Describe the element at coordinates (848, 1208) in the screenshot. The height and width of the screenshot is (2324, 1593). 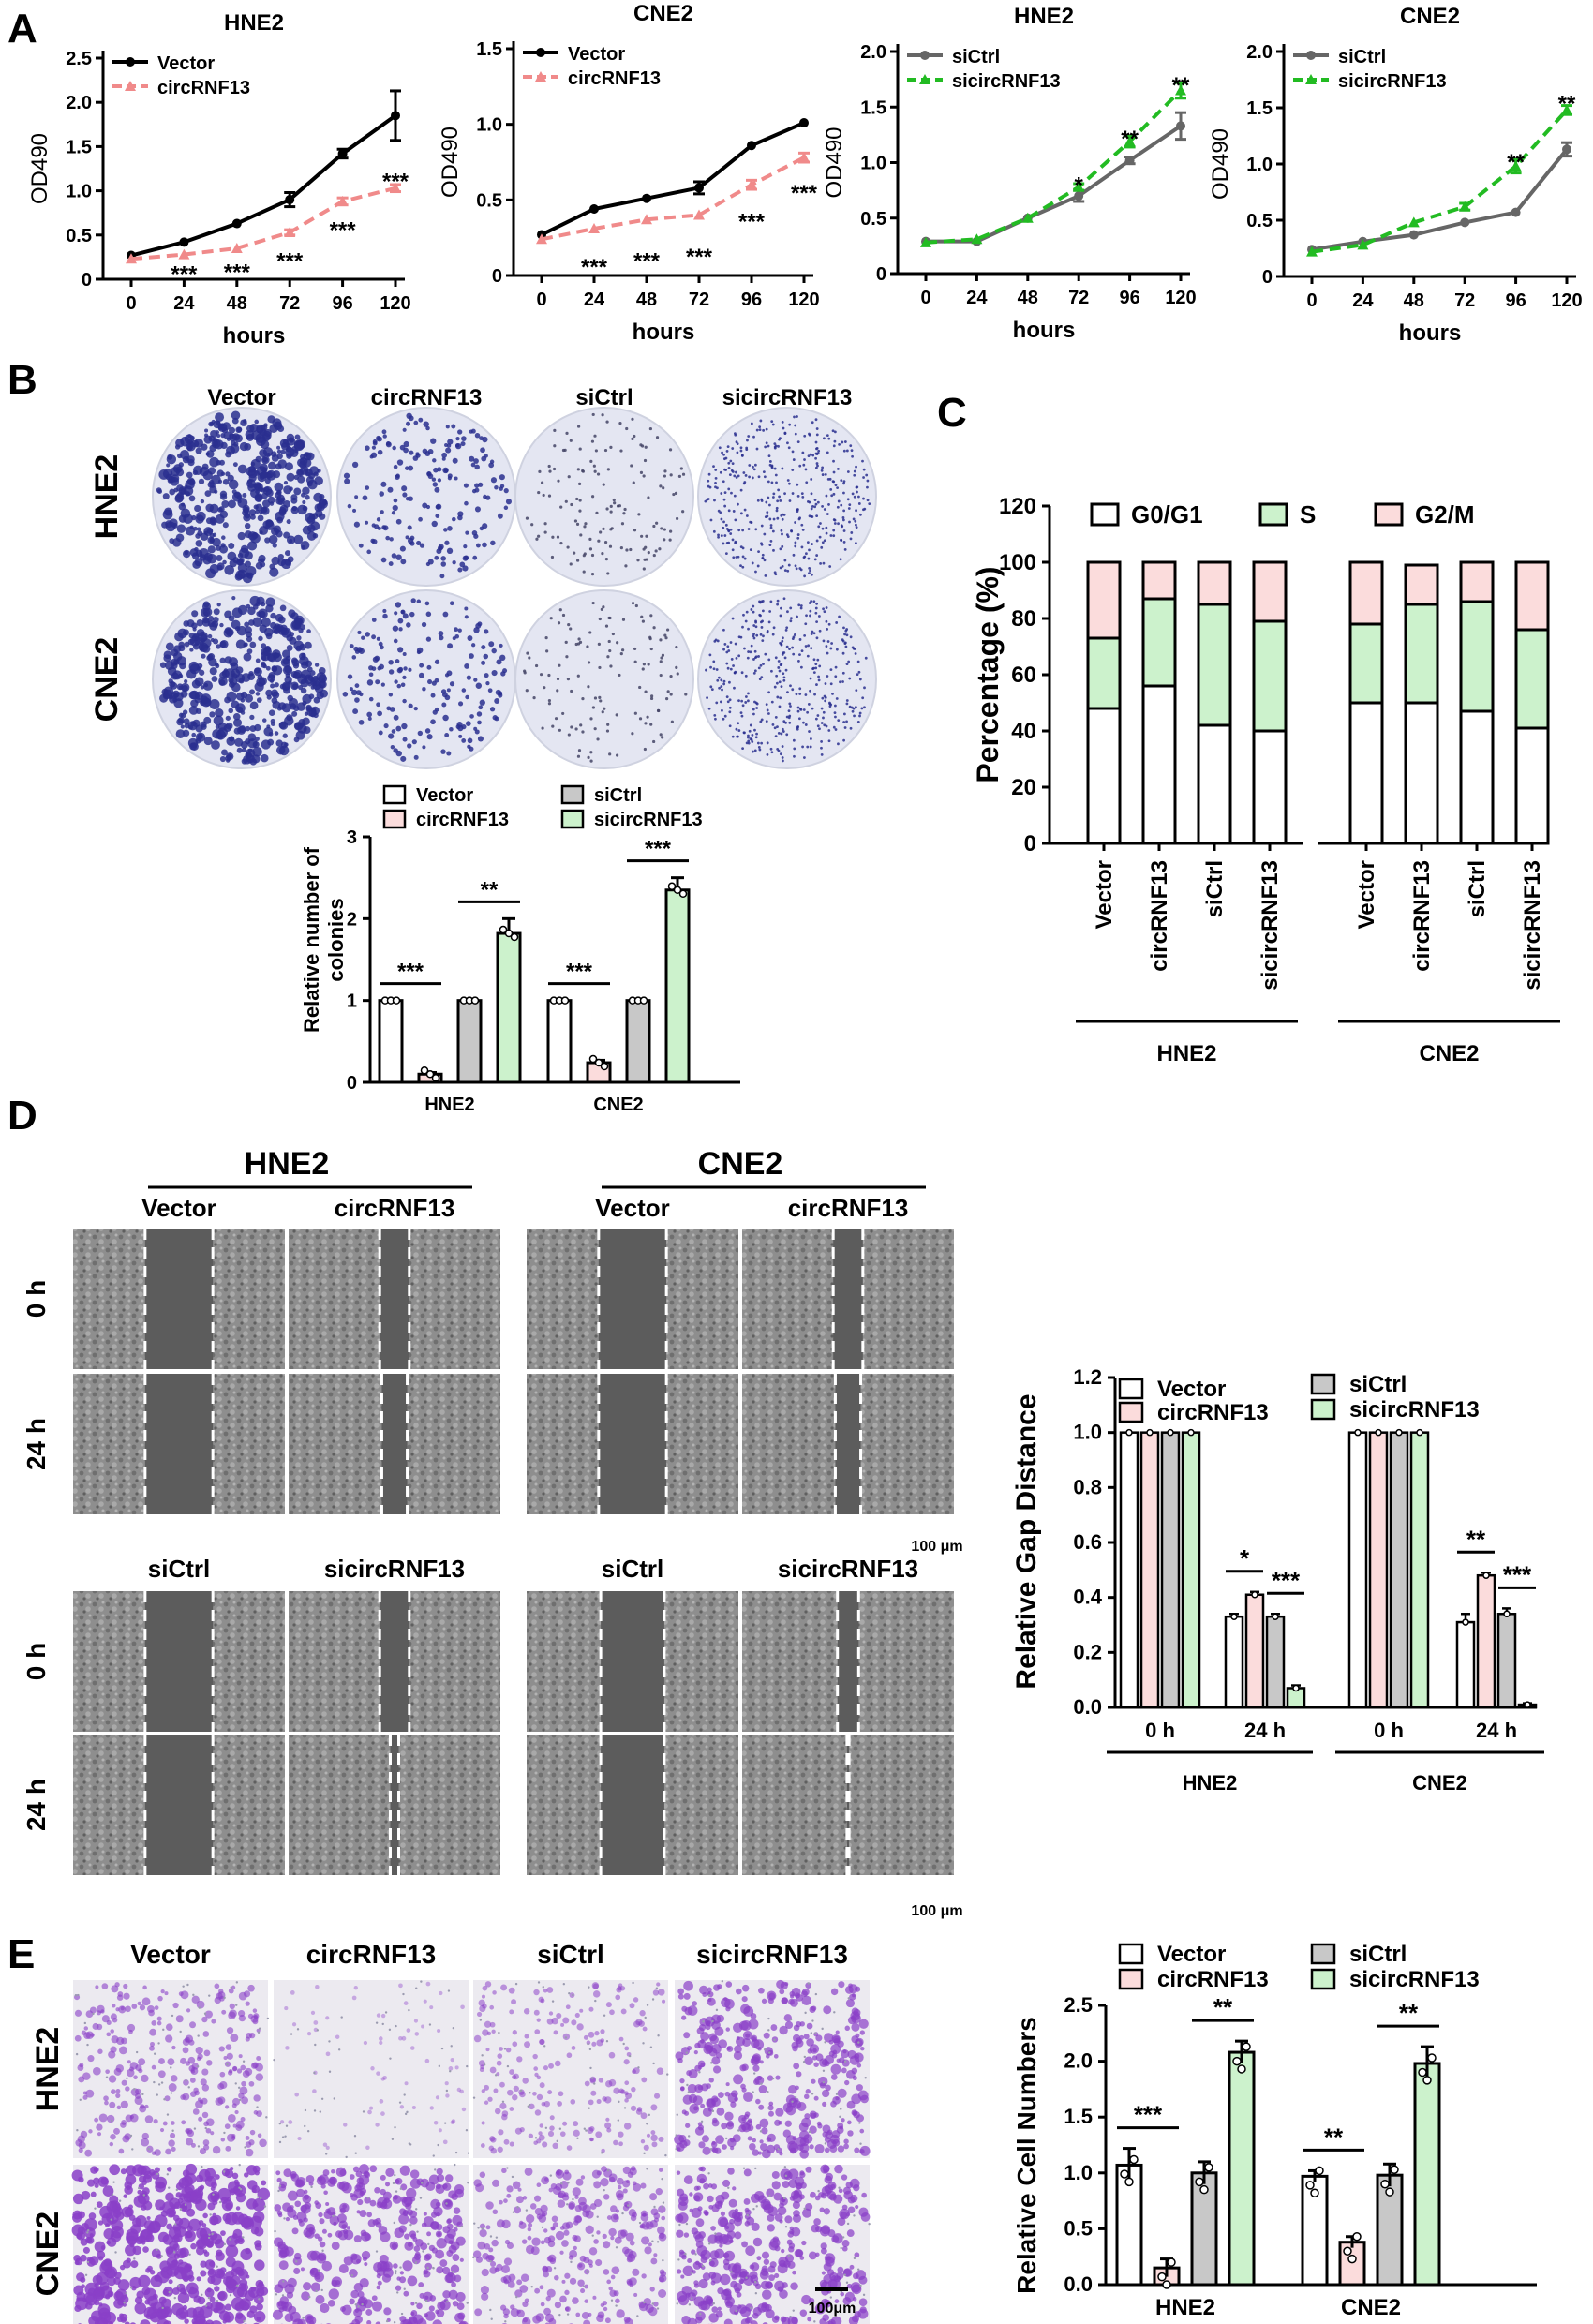
I see `wound-col-label: circRNF13` at that location.